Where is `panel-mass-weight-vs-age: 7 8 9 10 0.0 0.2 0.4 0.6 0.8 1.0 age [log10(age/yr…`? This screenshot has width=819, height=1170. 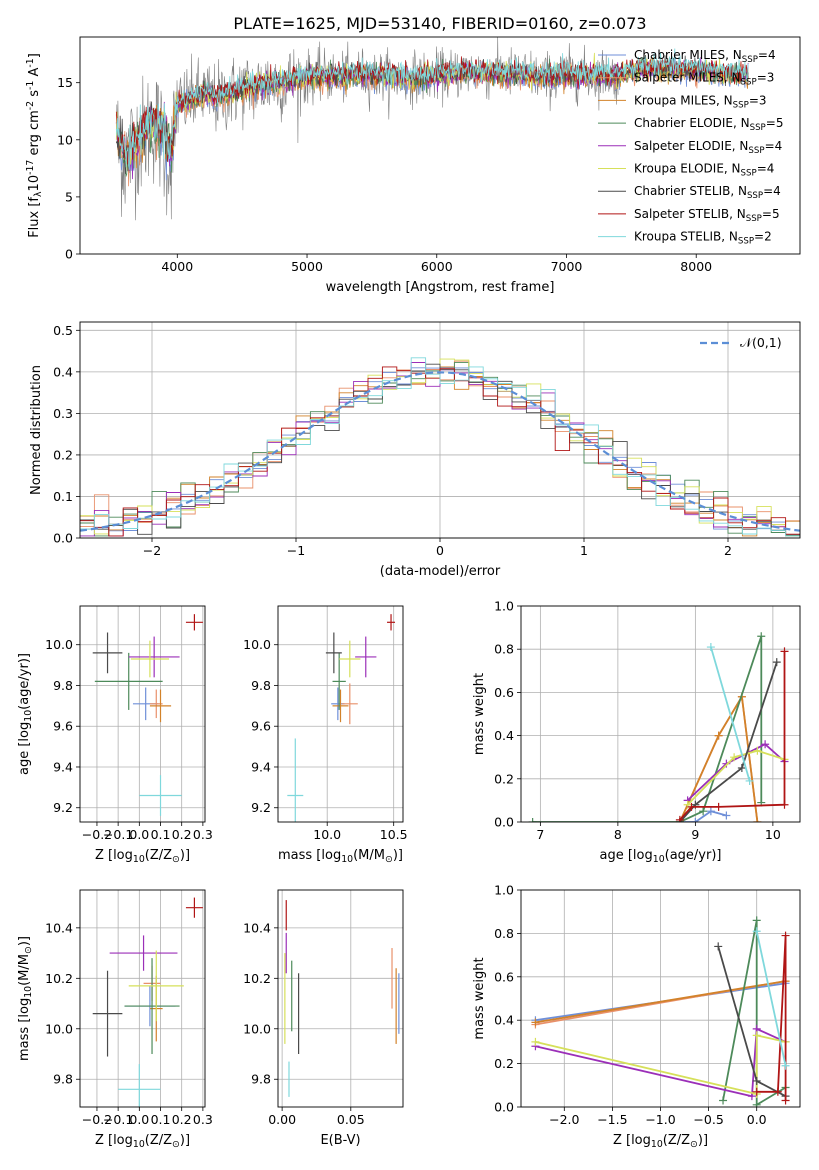 panel-mass-weight-vs-age: 7 8 9 10 0.0 0.2 0.4 0.6 0.8 1.0 age [log10(age/yr… is located at coordinates (636, 732).